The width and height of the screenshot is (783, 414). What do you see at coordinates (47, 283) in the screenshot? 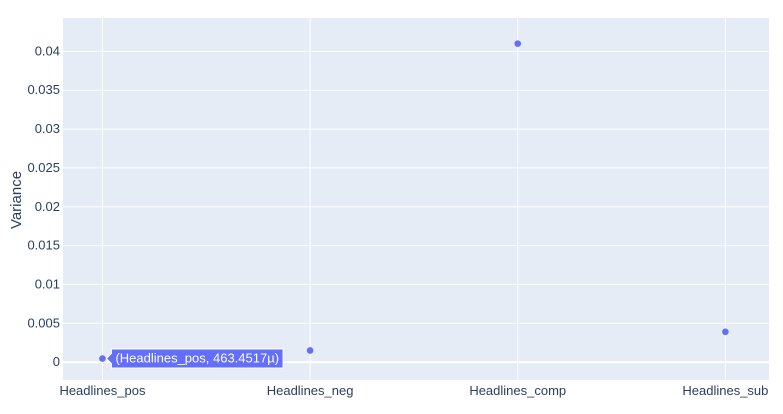
I see `y-tick-label: 0.01` at bounding box center [47, 283].